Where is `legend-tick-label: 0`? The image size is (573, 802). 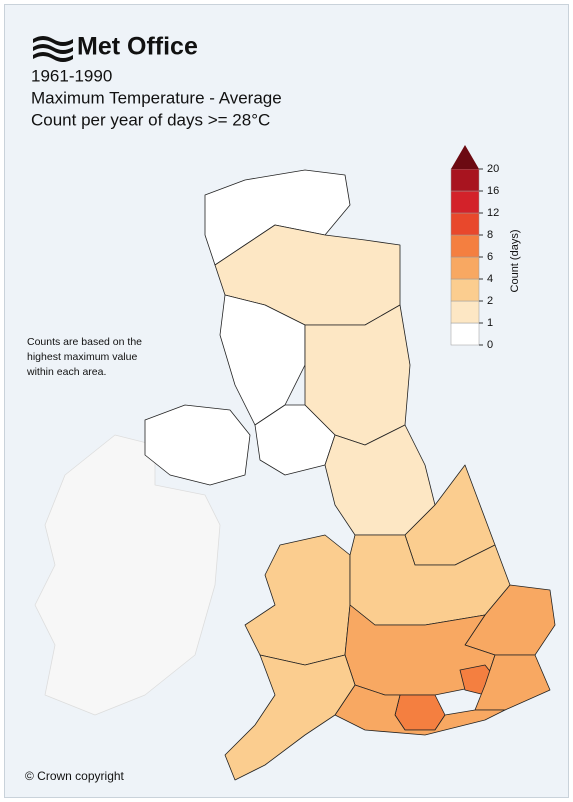
legend-tick-label: 0 is located at coordinates (490, 345).